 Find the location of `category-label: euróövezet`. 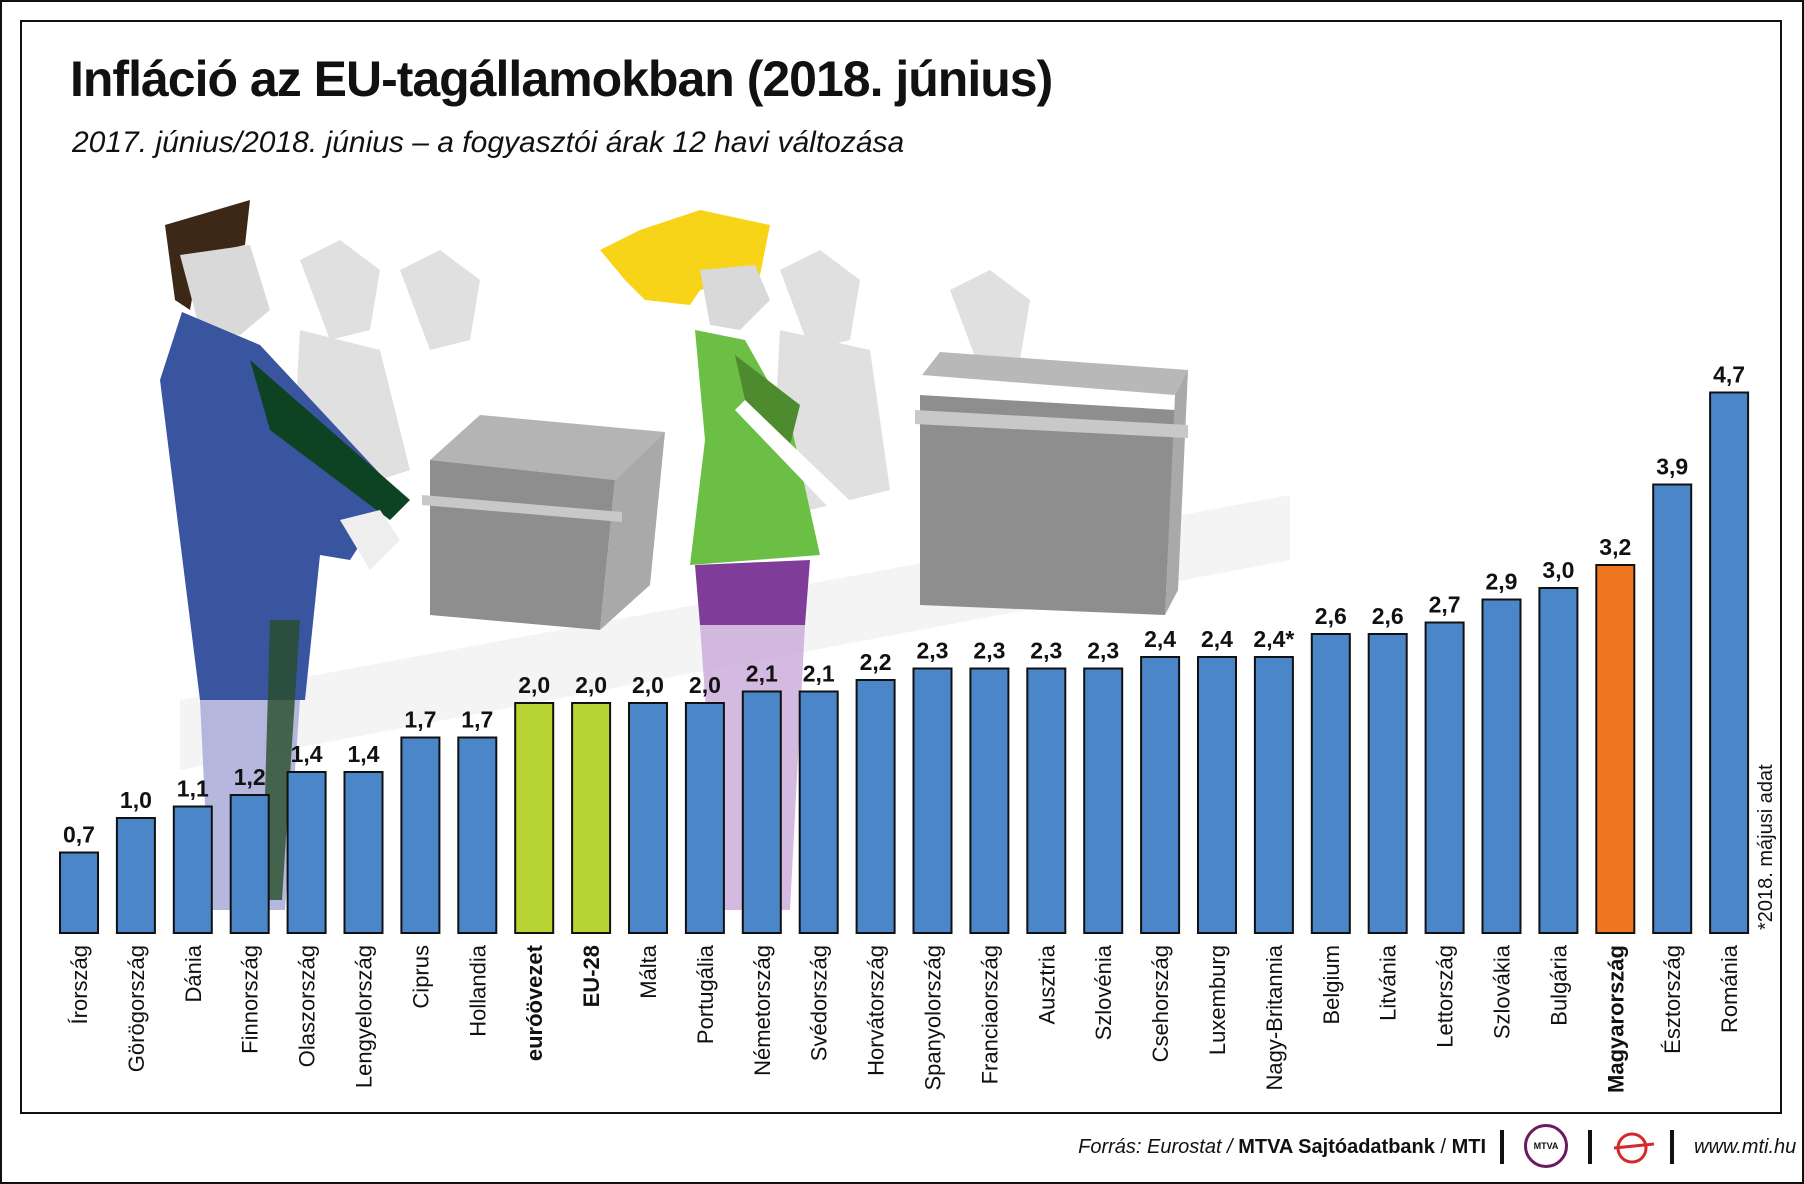

category-label: euróövezet is located at coordinates (534, 1002).